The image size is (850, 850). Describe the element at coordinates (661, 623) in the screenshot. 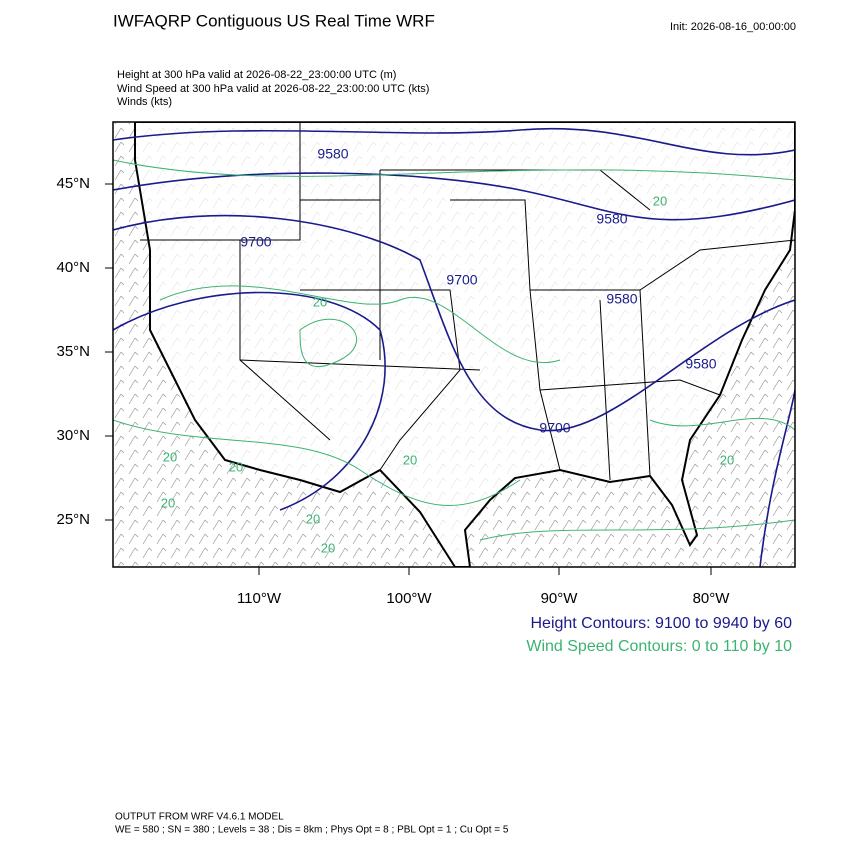

I see `height-legend: Height Contours: 9100 to 9940 by 60` at that location.